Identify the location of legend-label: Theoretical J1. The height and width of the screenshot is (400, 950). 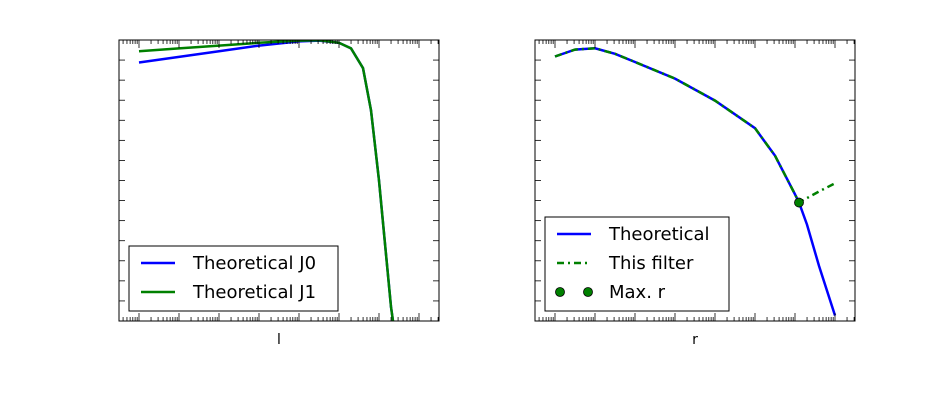
(254, 292).